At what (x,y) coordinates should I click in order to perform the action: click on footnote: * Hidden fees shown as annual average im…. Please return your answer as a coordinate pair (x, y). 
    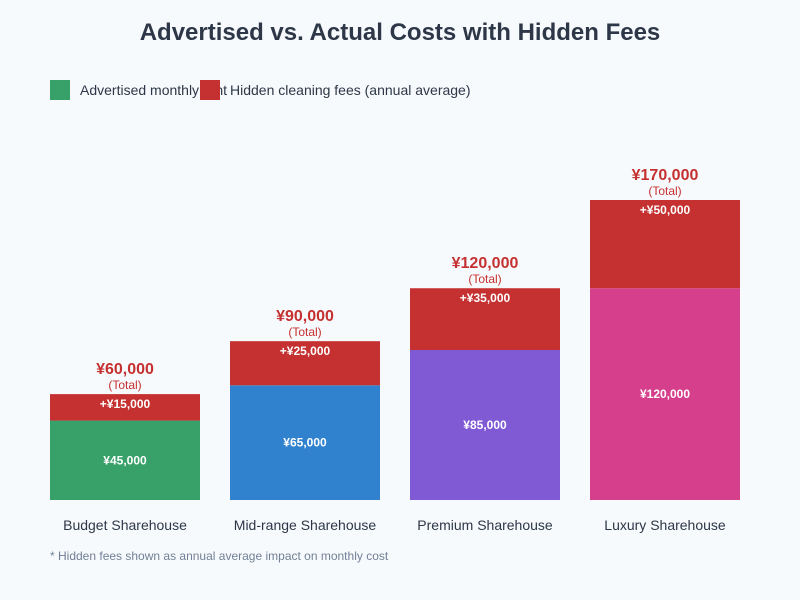
    Looking at the image, I should click on (219, 556).